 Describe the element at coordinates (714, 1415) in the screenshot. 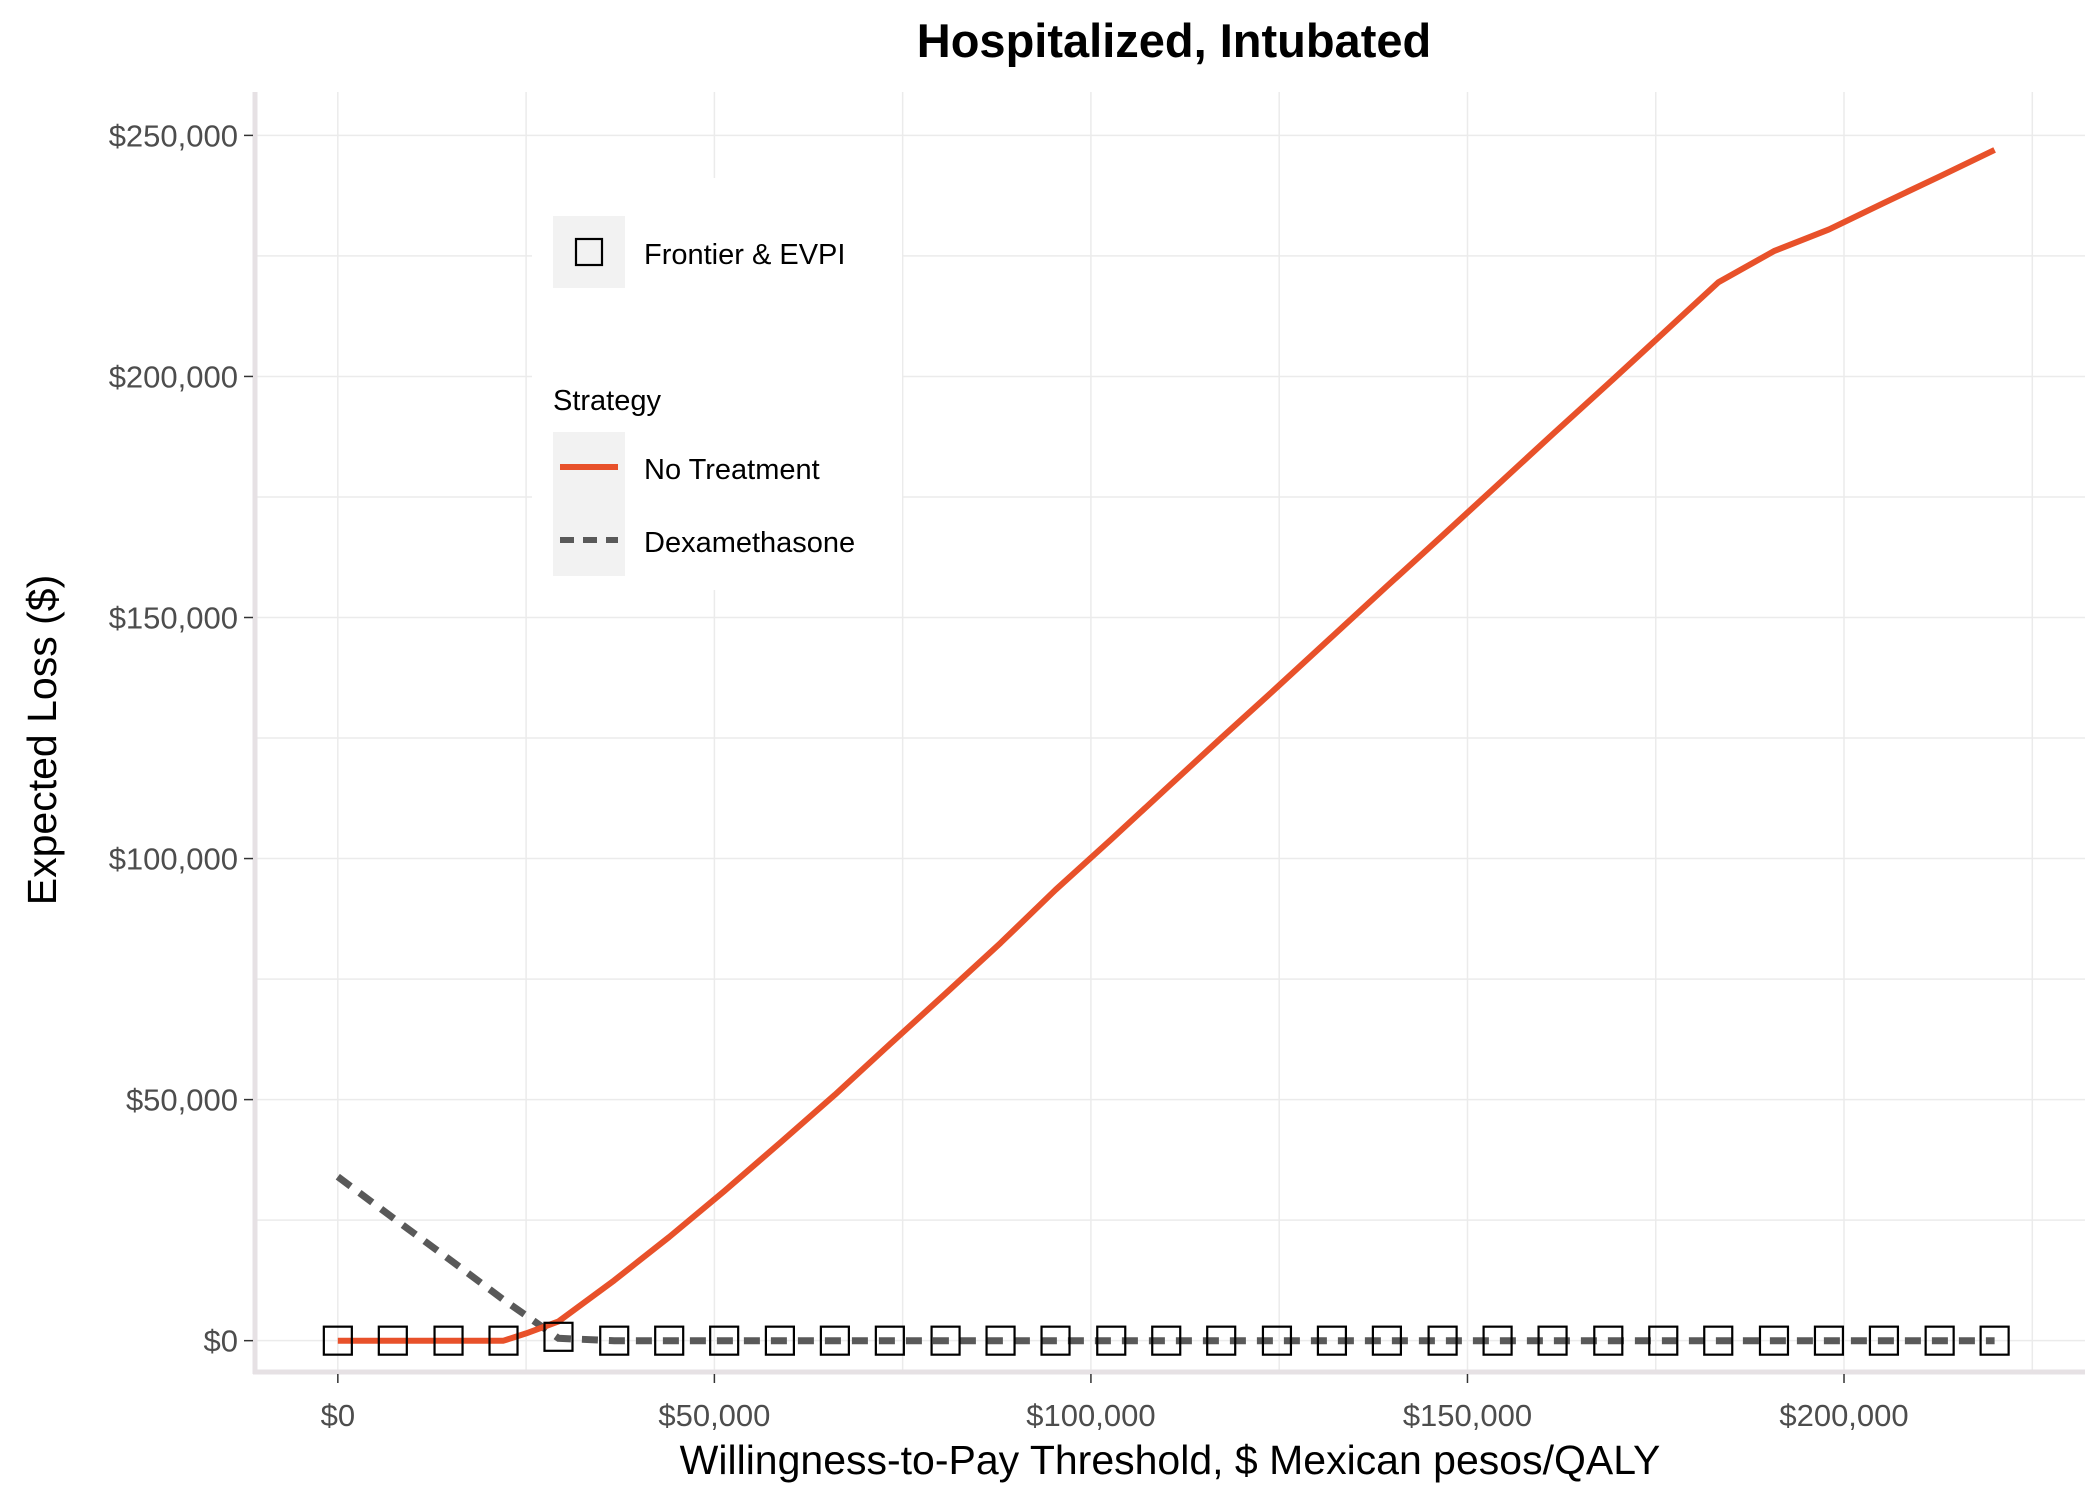

I see `x-tick-label: $50,000` at that location.